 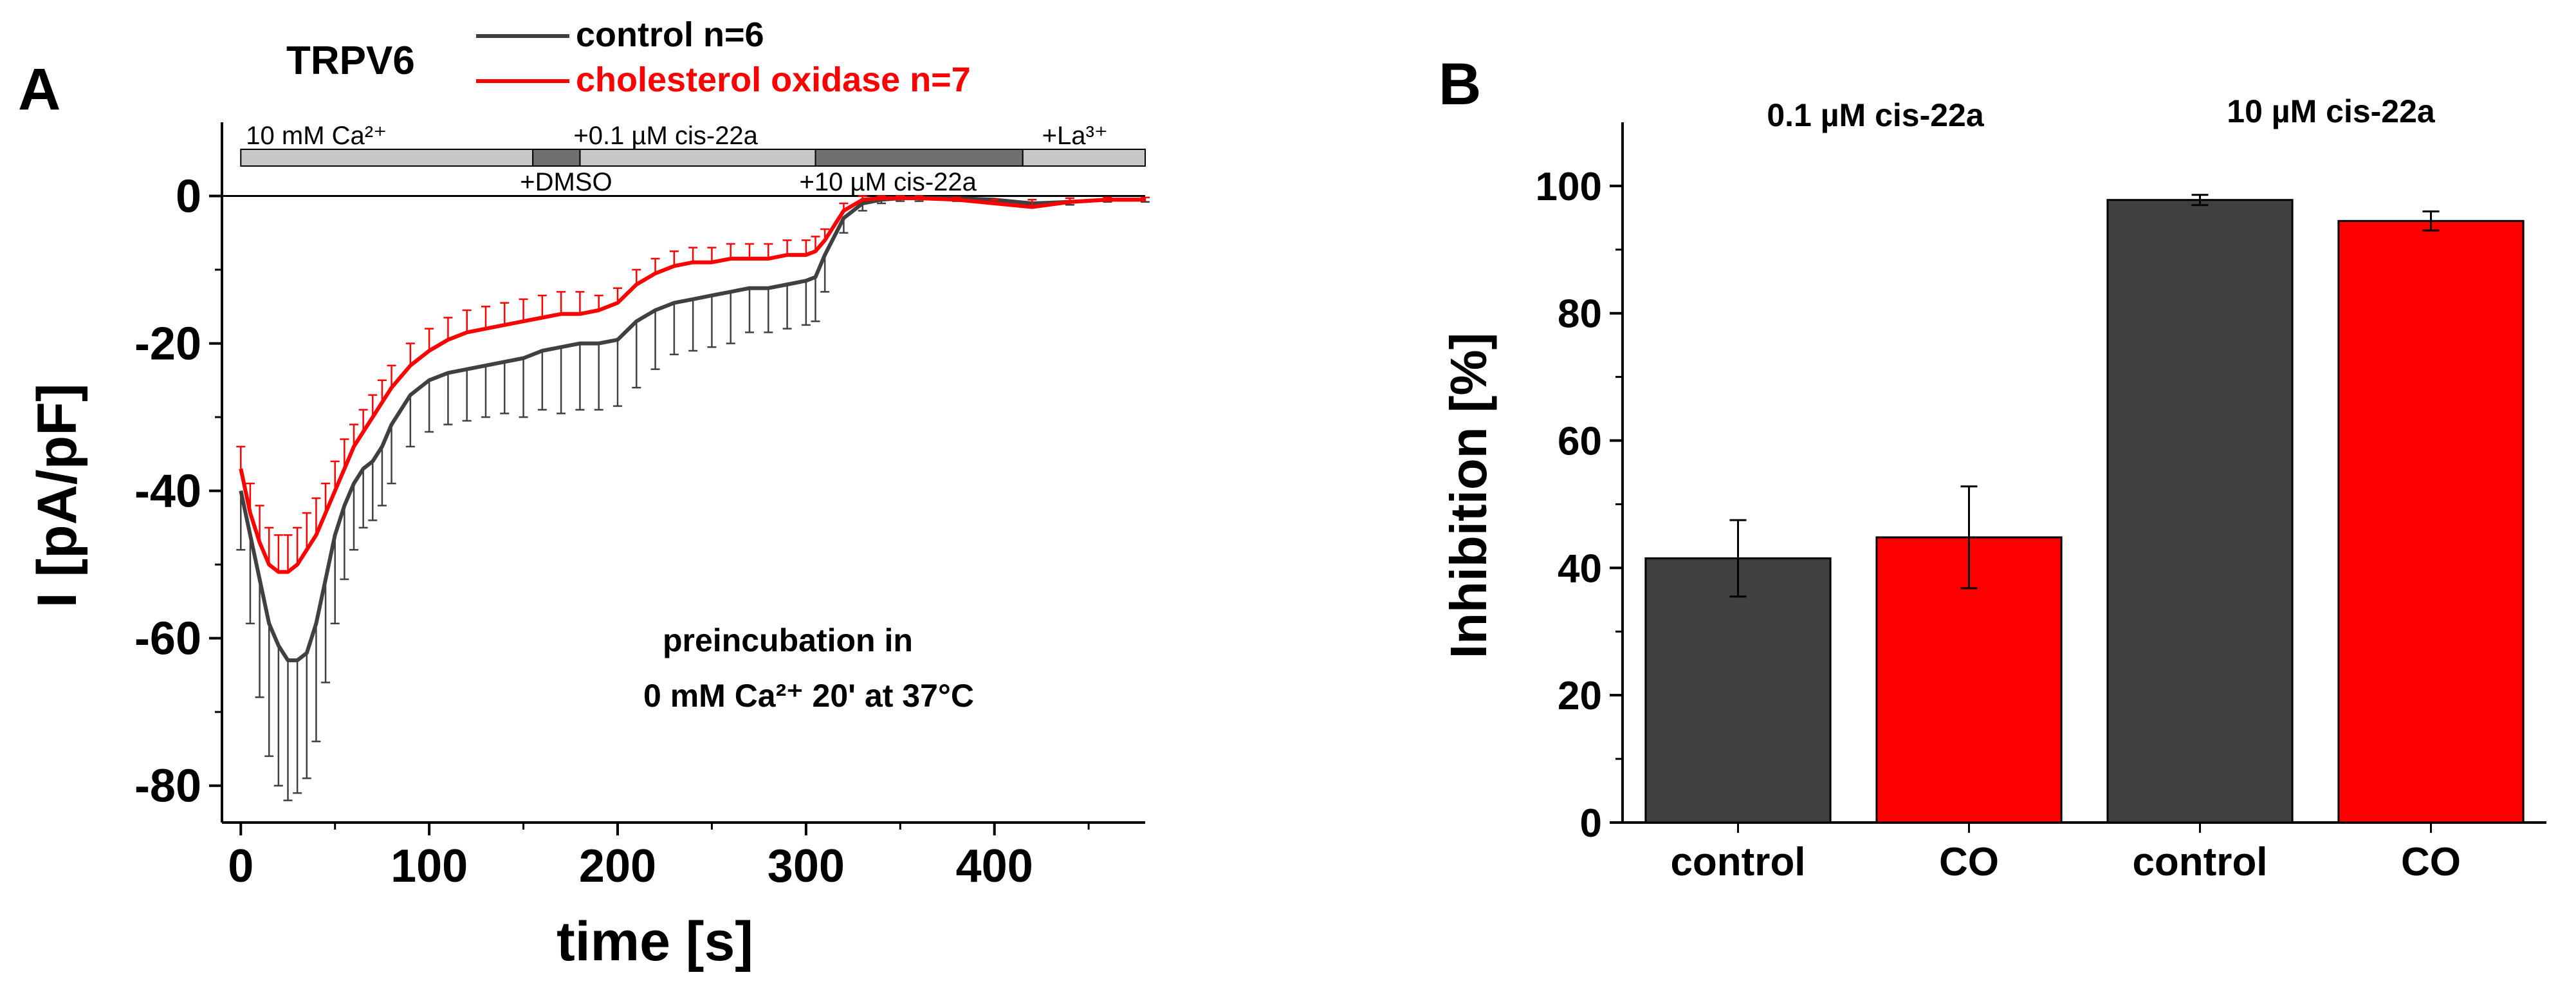 I want to click on panel-a-x-tick-label: 400, so click(x=994, y=866).